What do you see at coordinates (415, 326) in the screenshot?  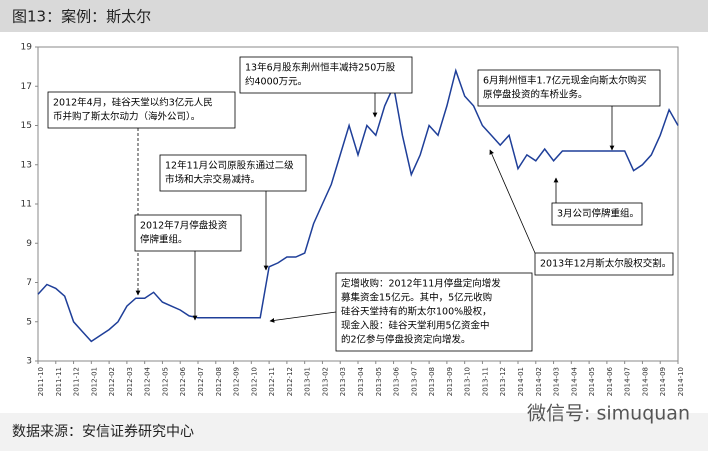 I see `annotation-text: 现金入股：硅谷天堂利用5亿资金中` at bounding box center [415, 326].